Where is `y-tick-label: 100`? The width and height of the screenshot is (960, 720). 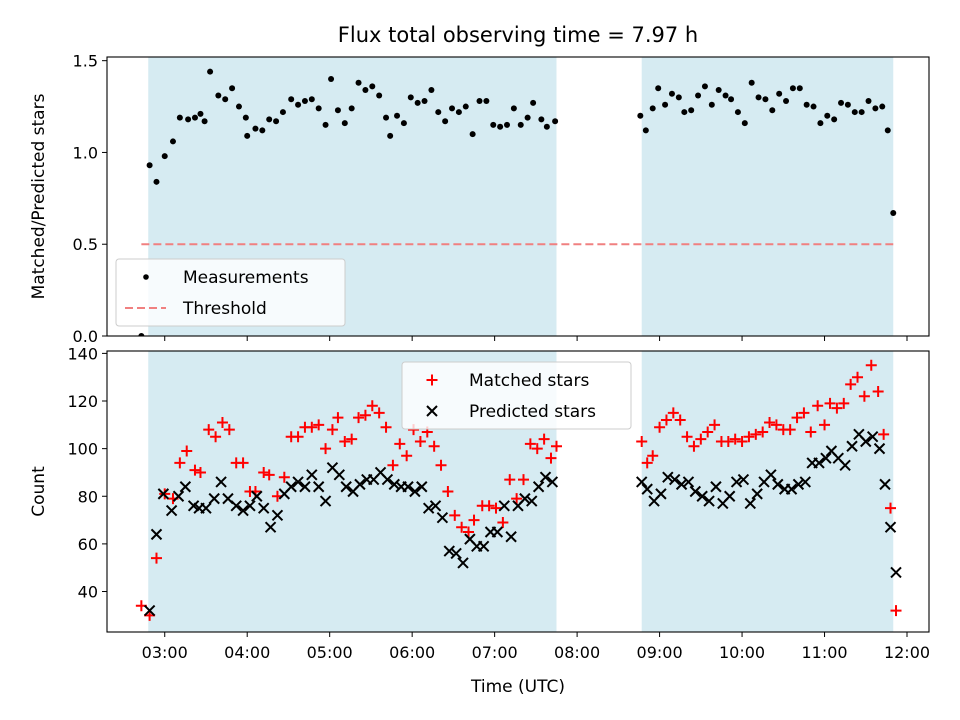 y-tick-label: 100 is located at coordinates (82, 449).